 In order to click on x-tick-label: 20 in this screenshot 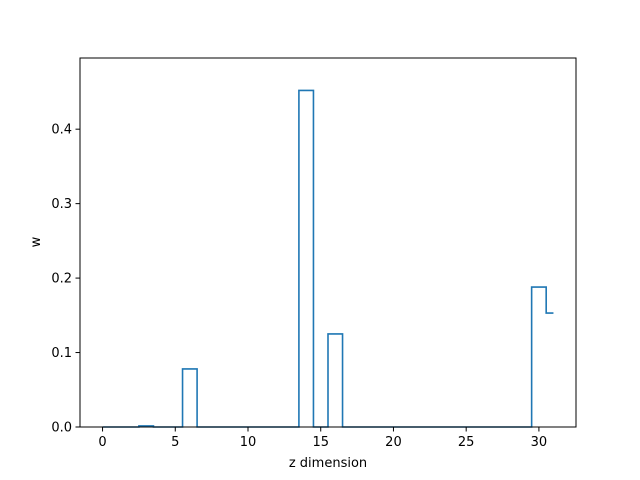, I will do `click(393, 442)`.